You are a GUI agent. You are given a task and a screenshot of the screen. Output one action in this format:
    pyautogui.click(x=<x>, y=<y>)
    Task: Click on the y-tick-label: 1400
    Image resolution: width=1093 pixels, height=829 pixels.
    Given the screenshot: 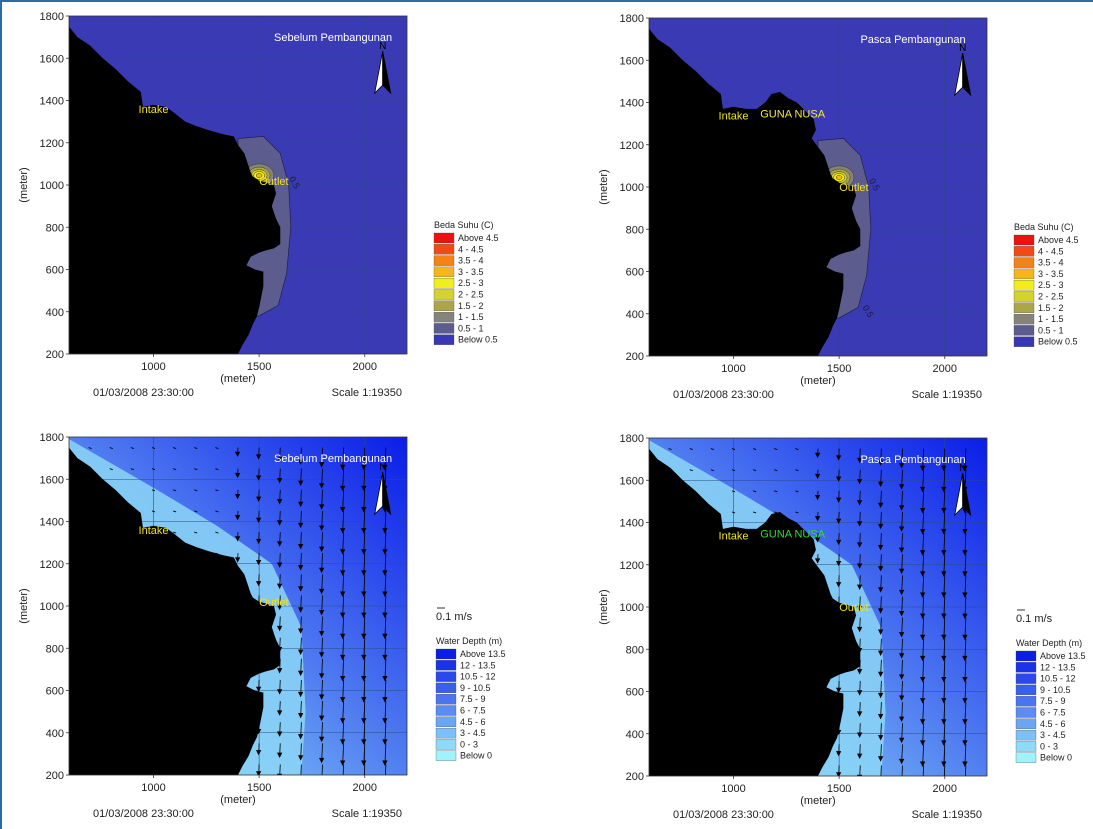 What is the action you would take?
    pyautogui.click(x=632, y=104)
    